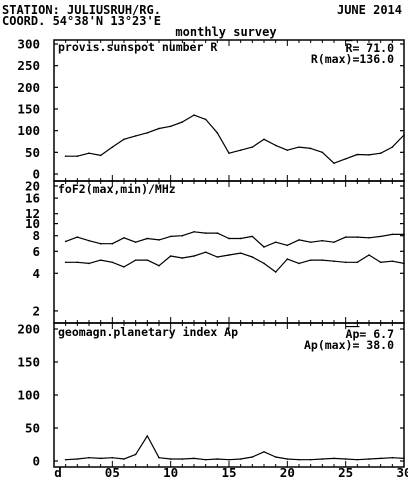 Image resolution: width=408 pixels, height=480 pixels. I want to click on sunspot-mean: R= 71.0, so click(370, 48).